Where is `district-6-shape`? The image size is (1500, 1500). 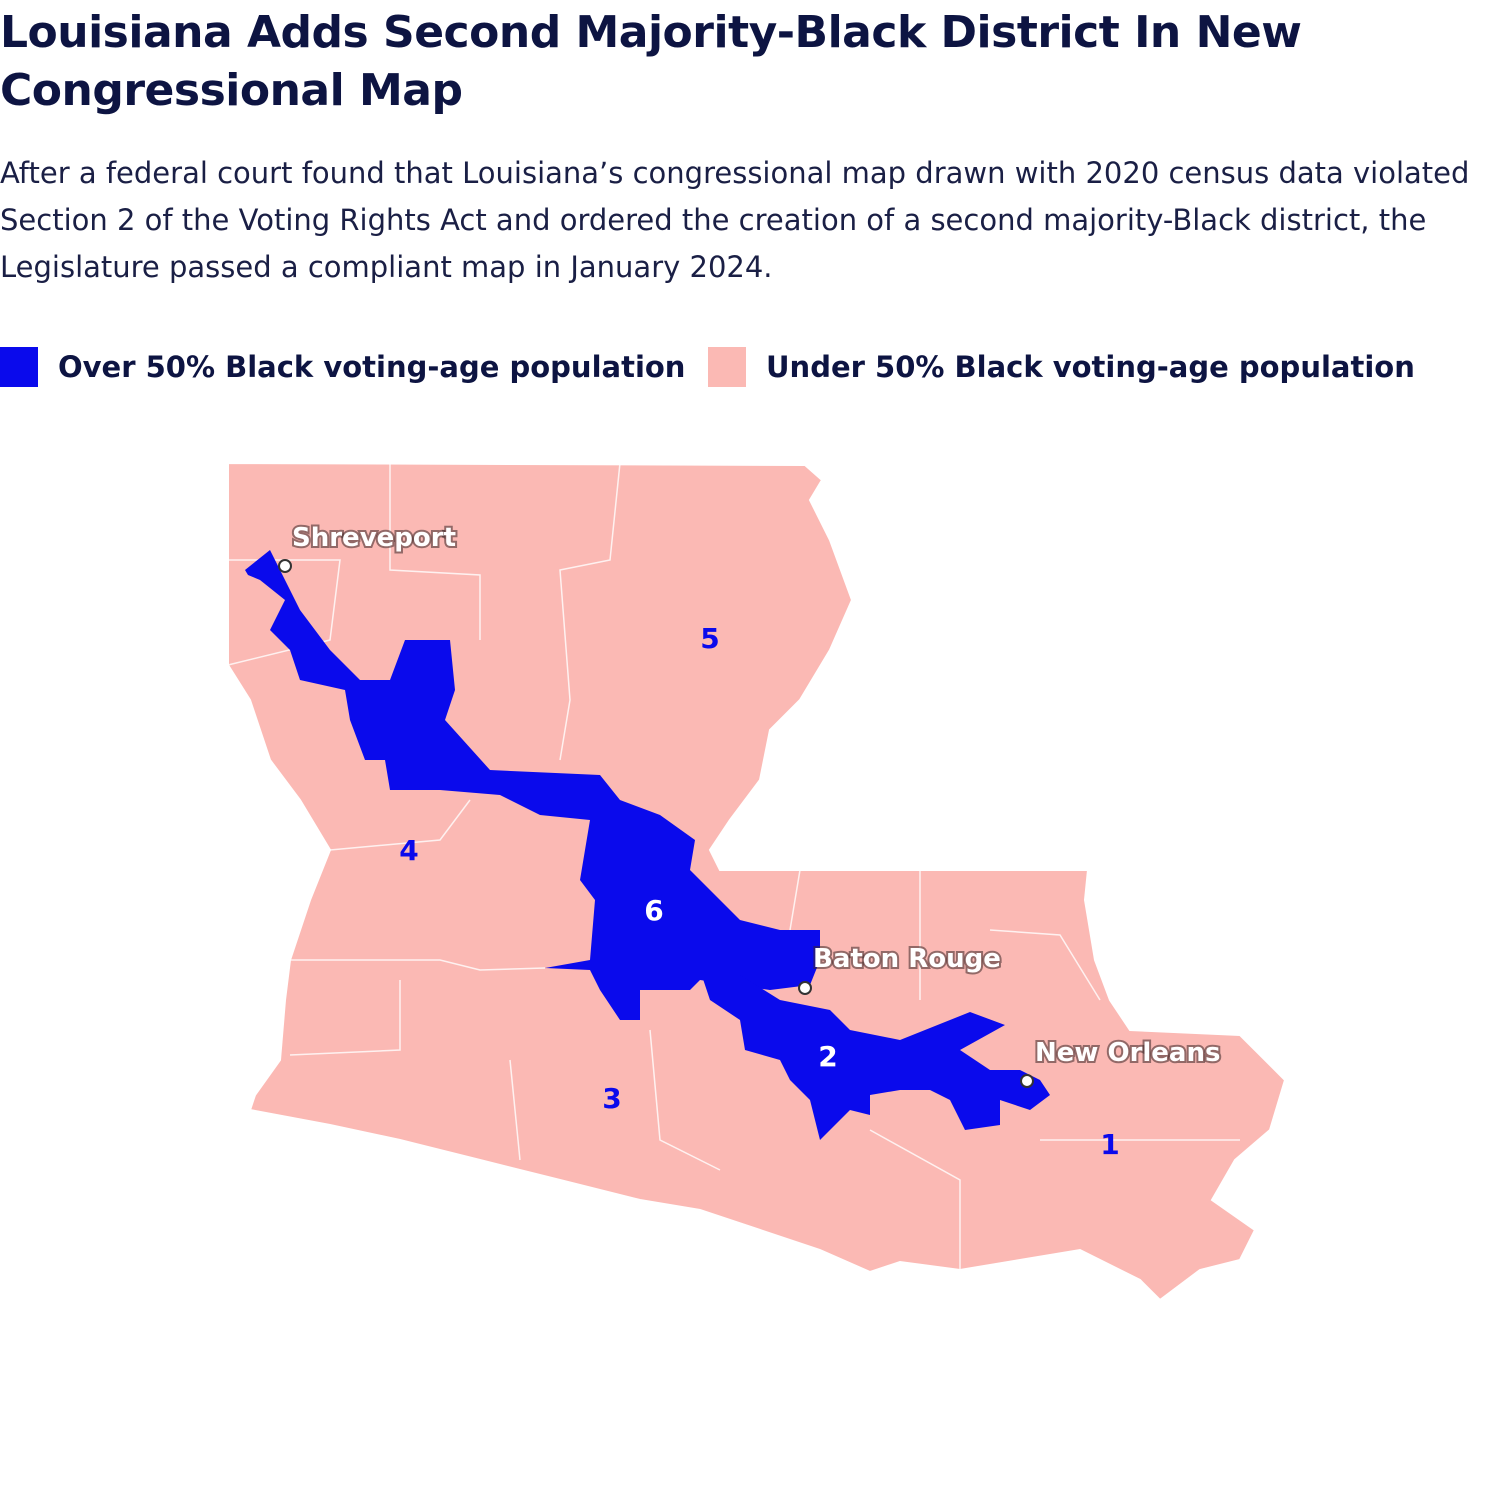
district-6-shape is located at coordinates (532, 785).